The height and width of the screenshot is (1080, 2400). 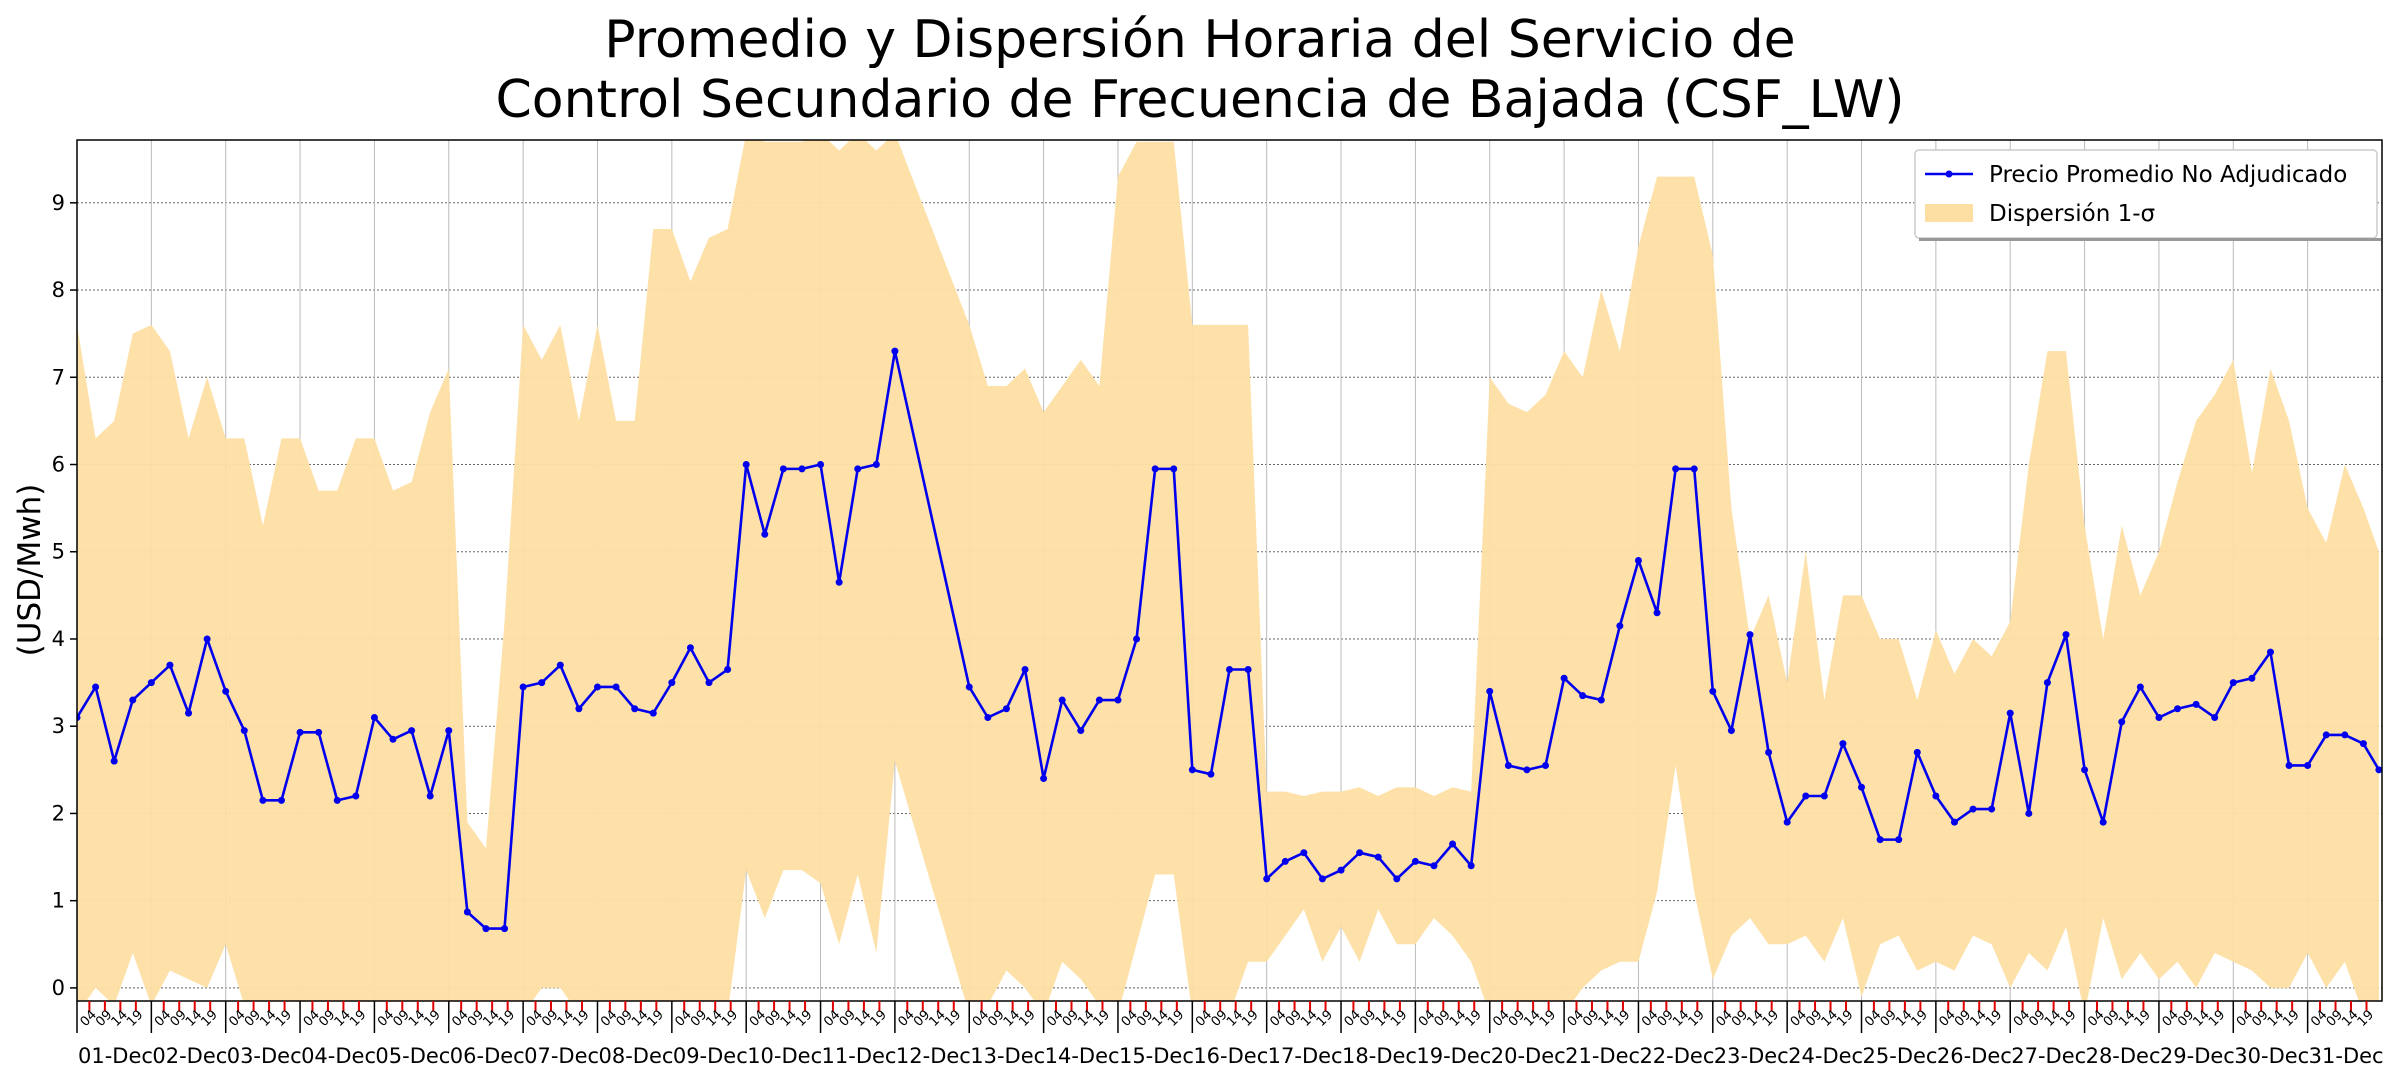 I want to click on x-tick-label: 22-Dec, so click(x=1676, y=1056).